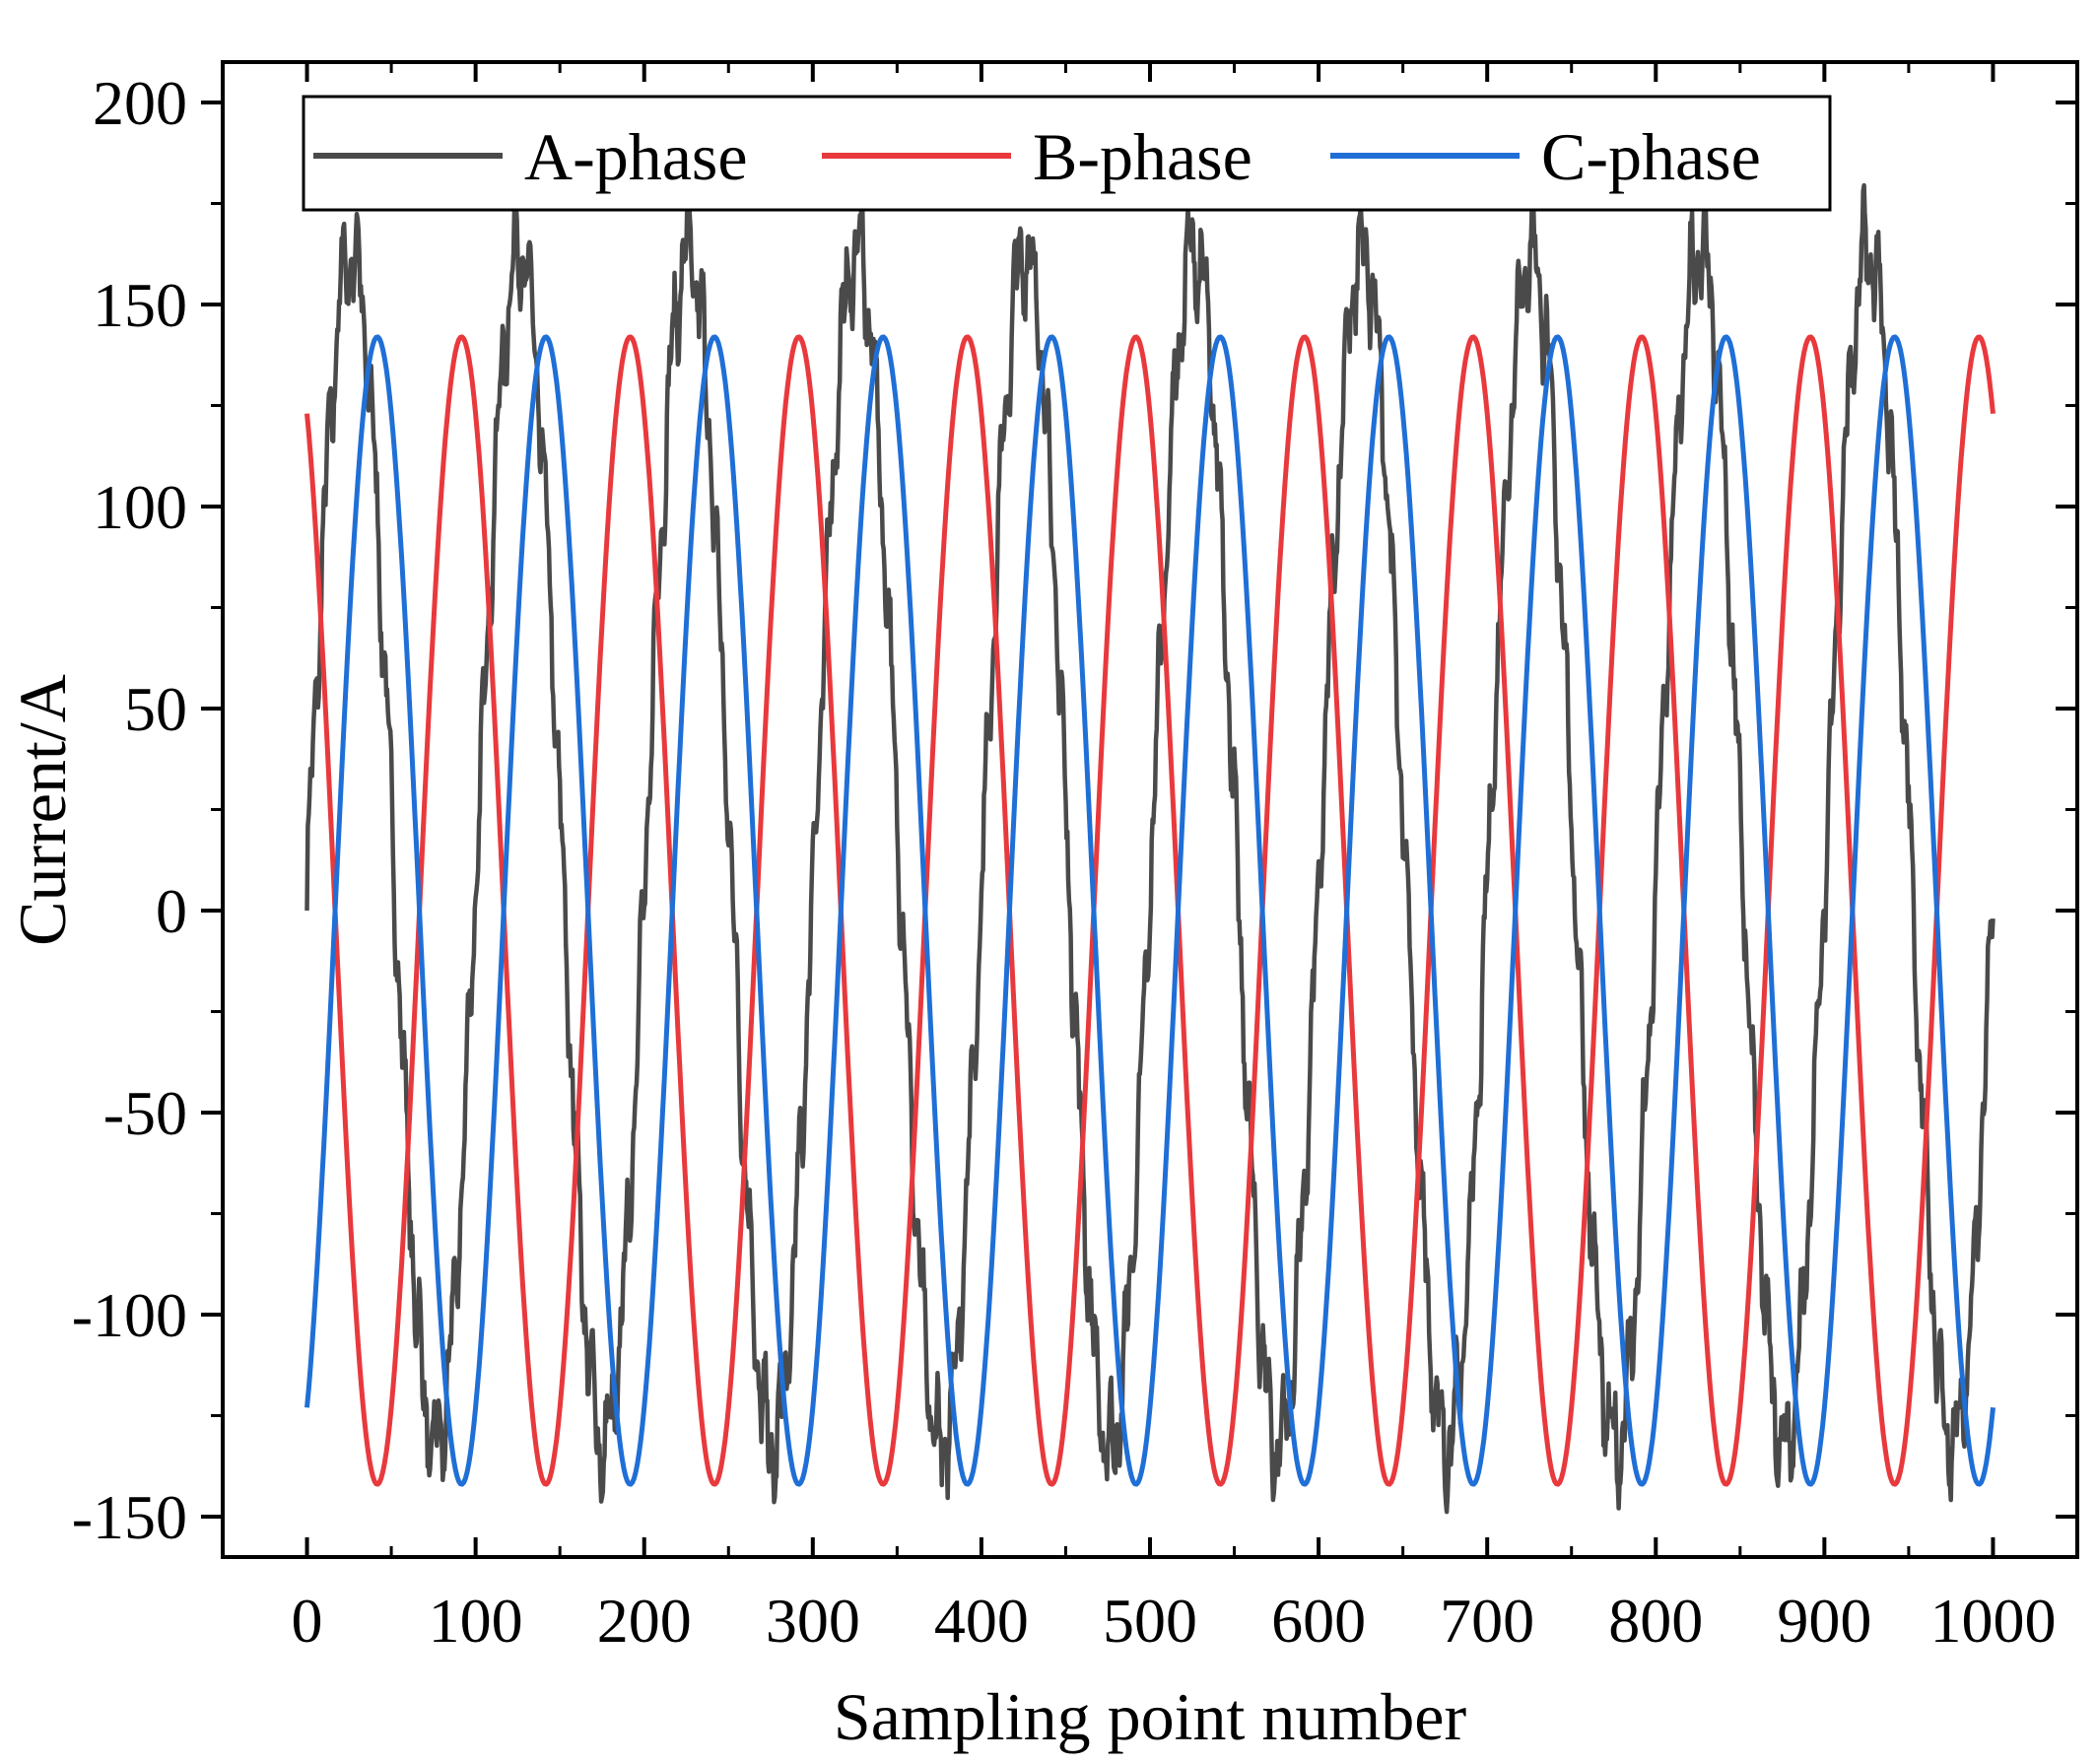  Describe the element at coordinates (636, 156) in the screenshot. I see `legend-label-a-phase: A-phase` at that location.